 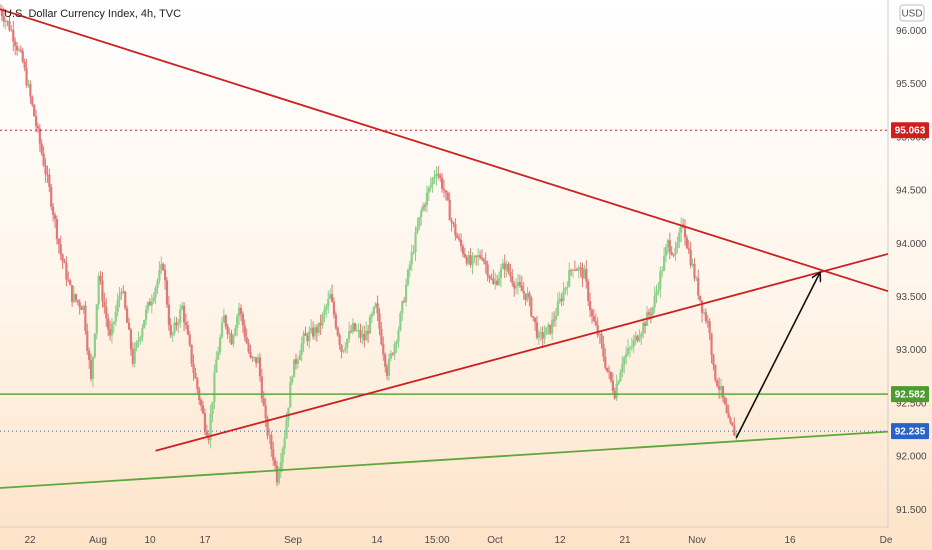 What do you see at coordinates (205, 540) in the screenshot?
I see `x-tick-label: 17` at bounding box center [205, 540].